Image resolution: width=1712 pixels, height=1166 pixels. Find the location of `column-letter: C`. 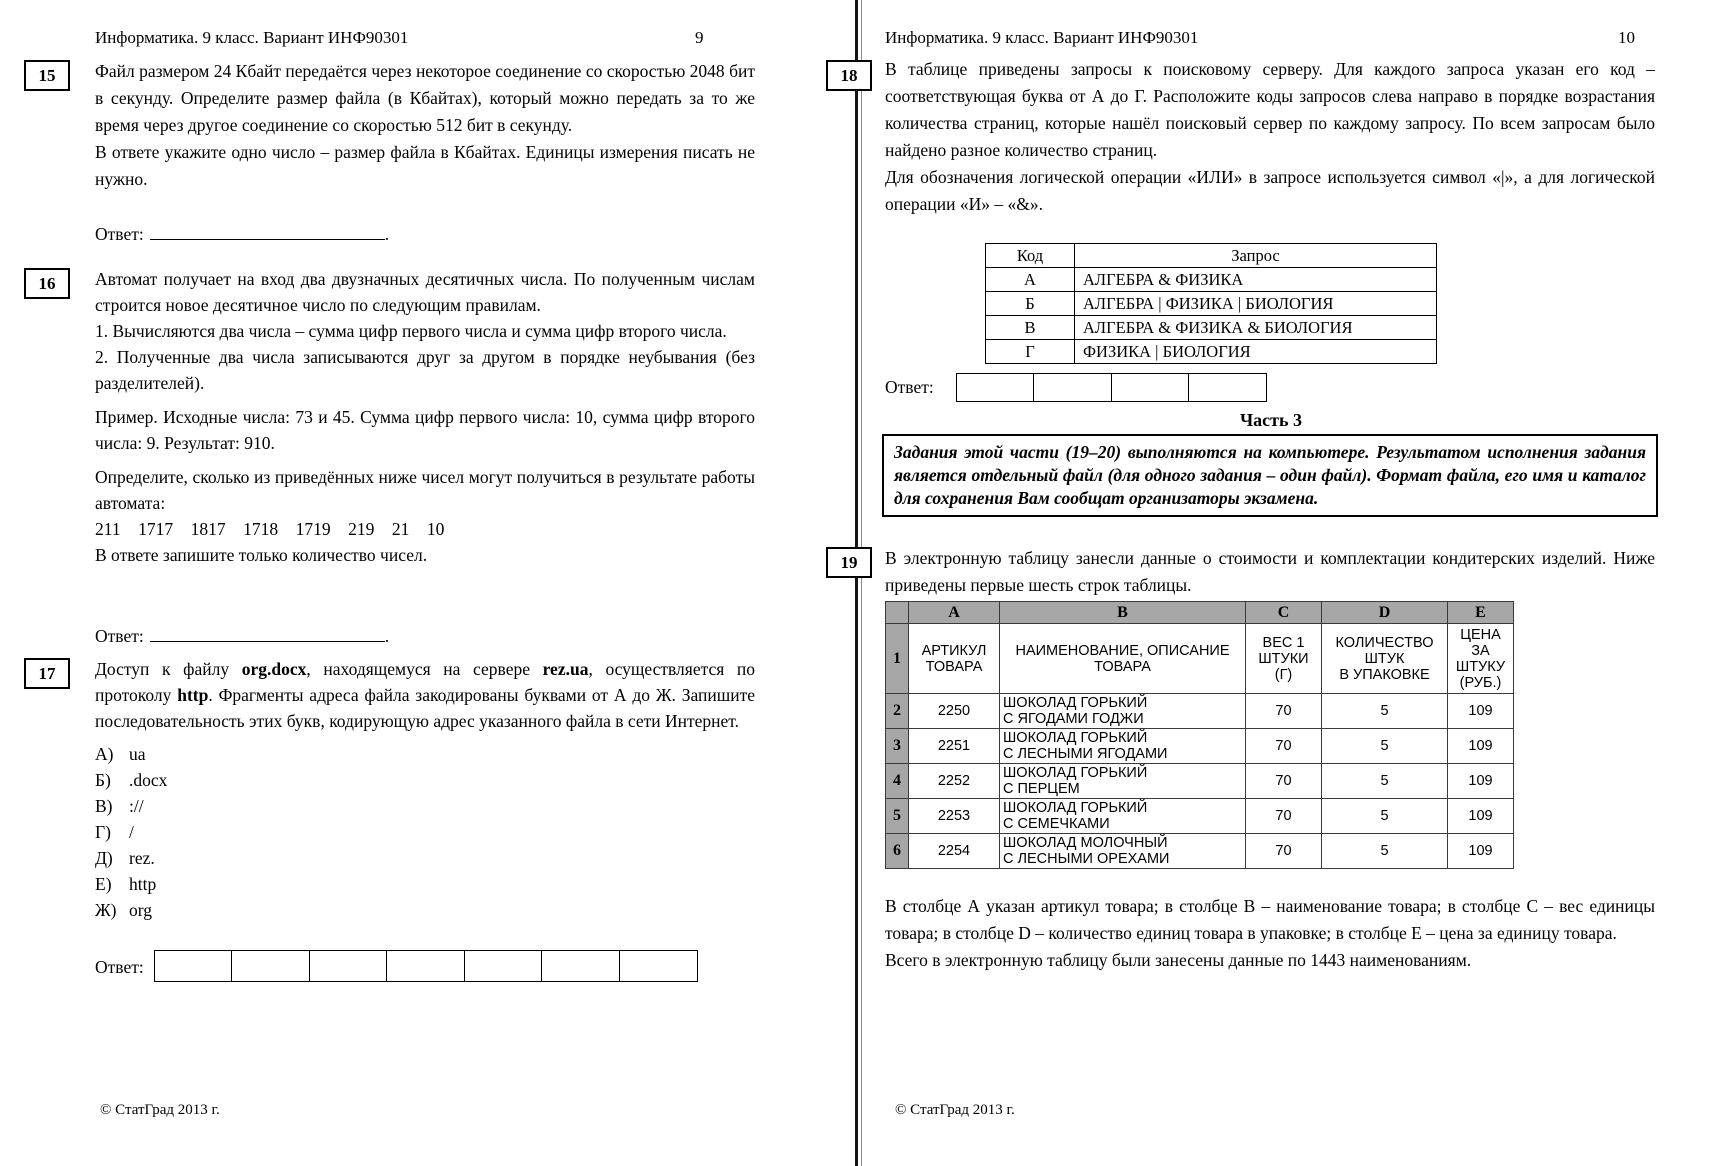

column-letter: C is located at coordinates (1283, 612).